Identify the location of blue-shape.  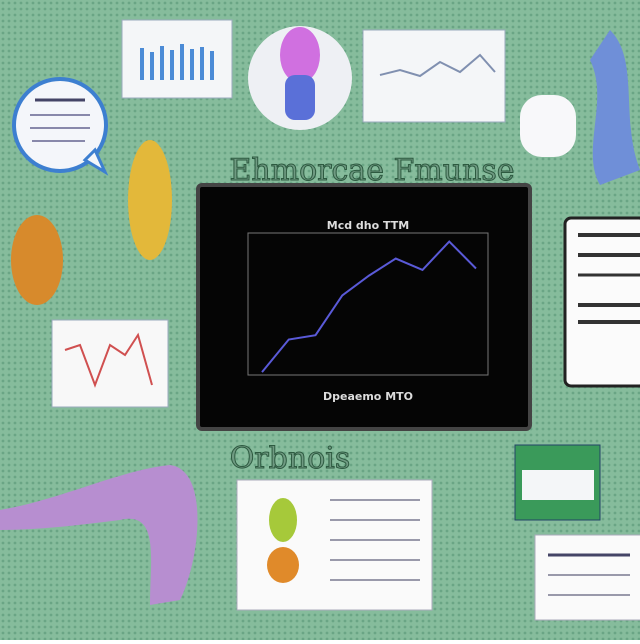
(615, 107).